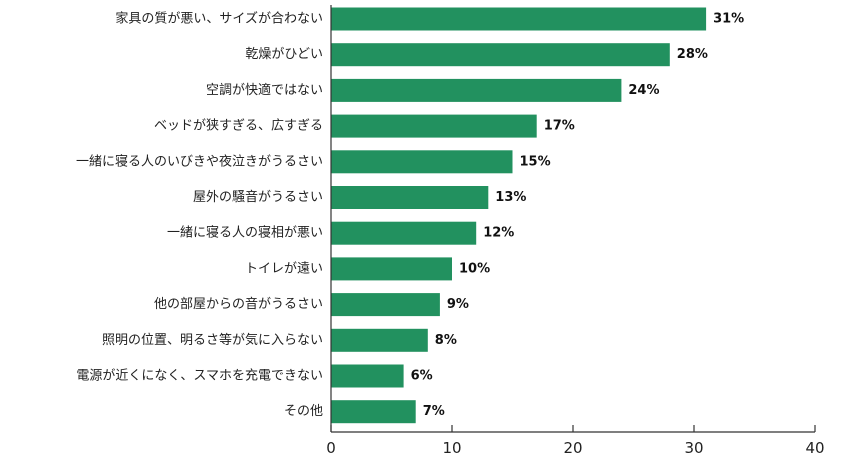 The image size is (850, 458). What do you see at coordinates (693, 448) in the screenshot?
I see `x-tick-label-3: 30` at bounding box center [693, 448].